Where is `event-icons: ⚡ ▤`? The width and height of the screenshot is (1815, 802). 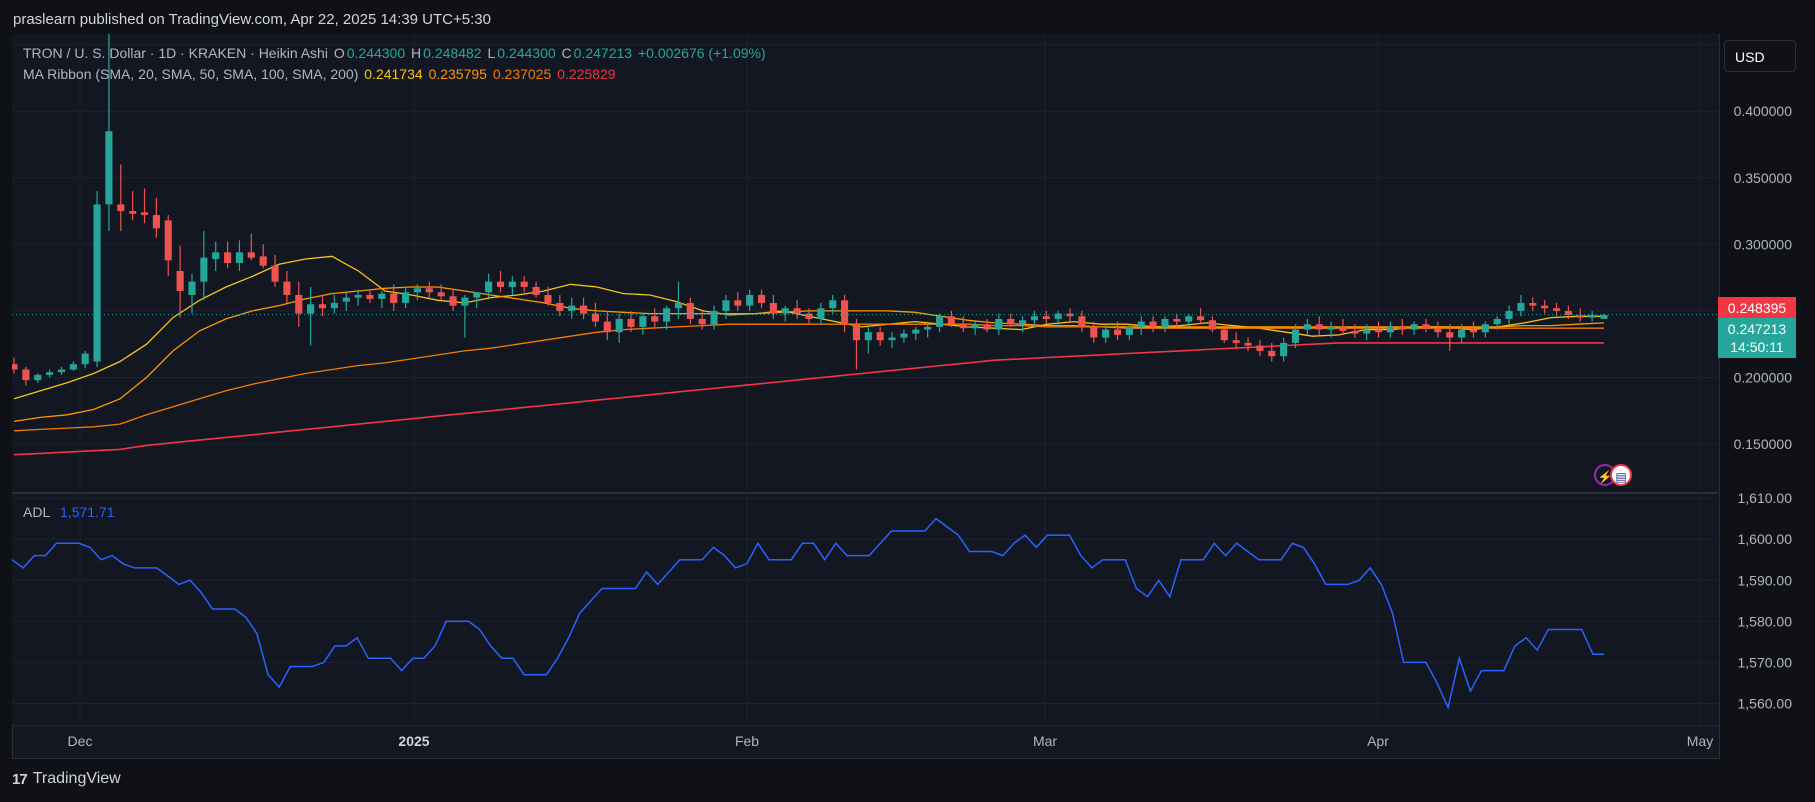
event-icons: ⚡ ▤ is located at coordinates (1613, 475).